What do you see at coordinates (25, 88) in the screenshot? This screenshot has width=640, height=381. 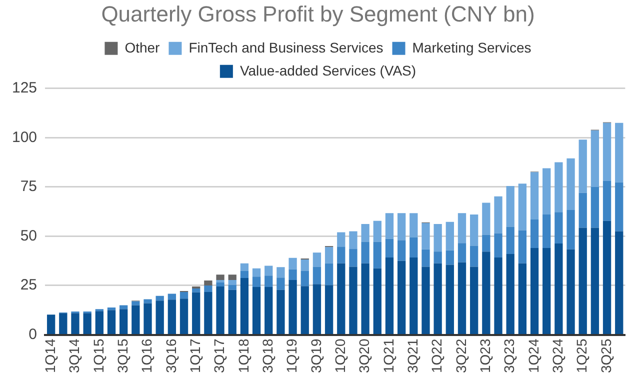 I see `y-tick-label: 125` at bounding box center [25, 88].